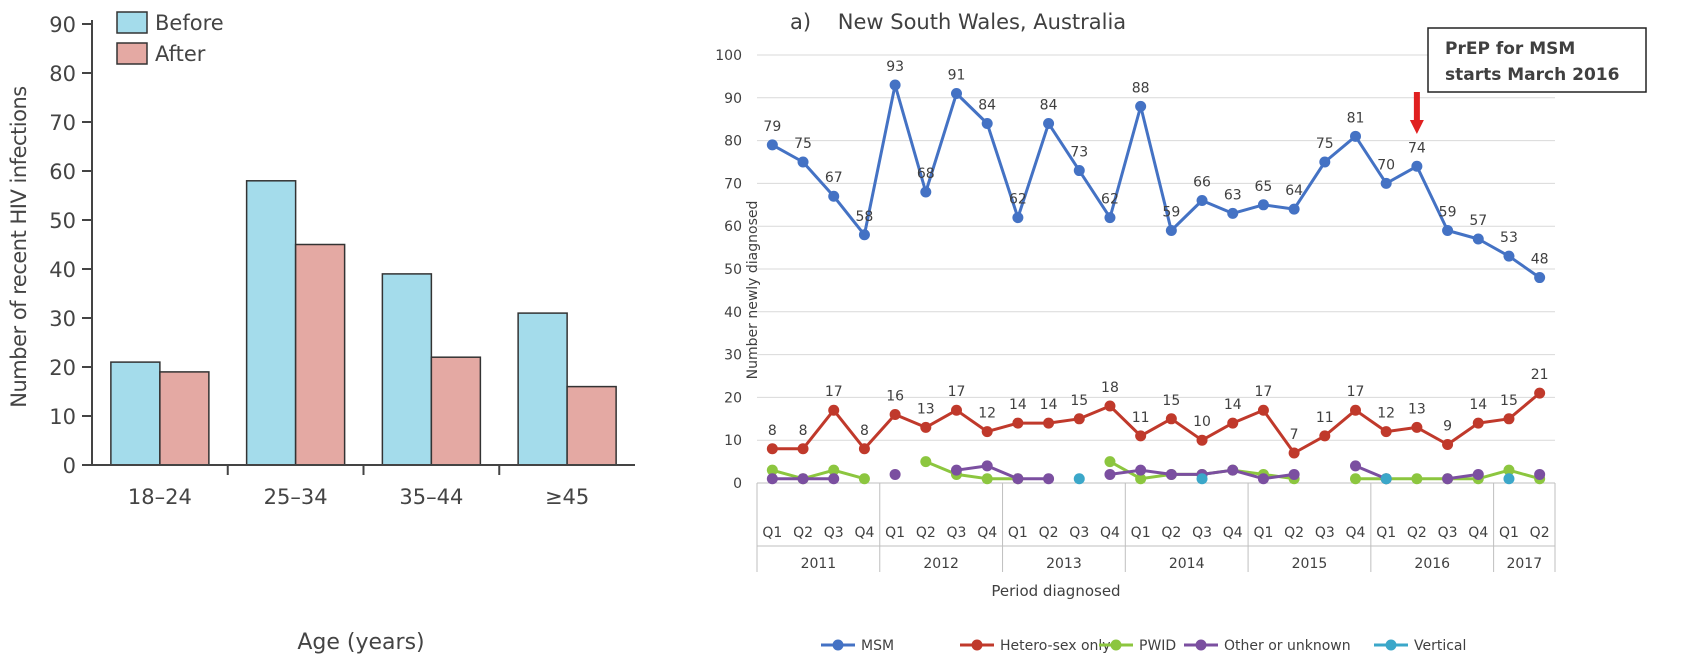 This screenshot has height=659, width=1684. Describe the element at coordinates (1049, 105) in the screenshot. I see `data-label-msm: 84` at that location.